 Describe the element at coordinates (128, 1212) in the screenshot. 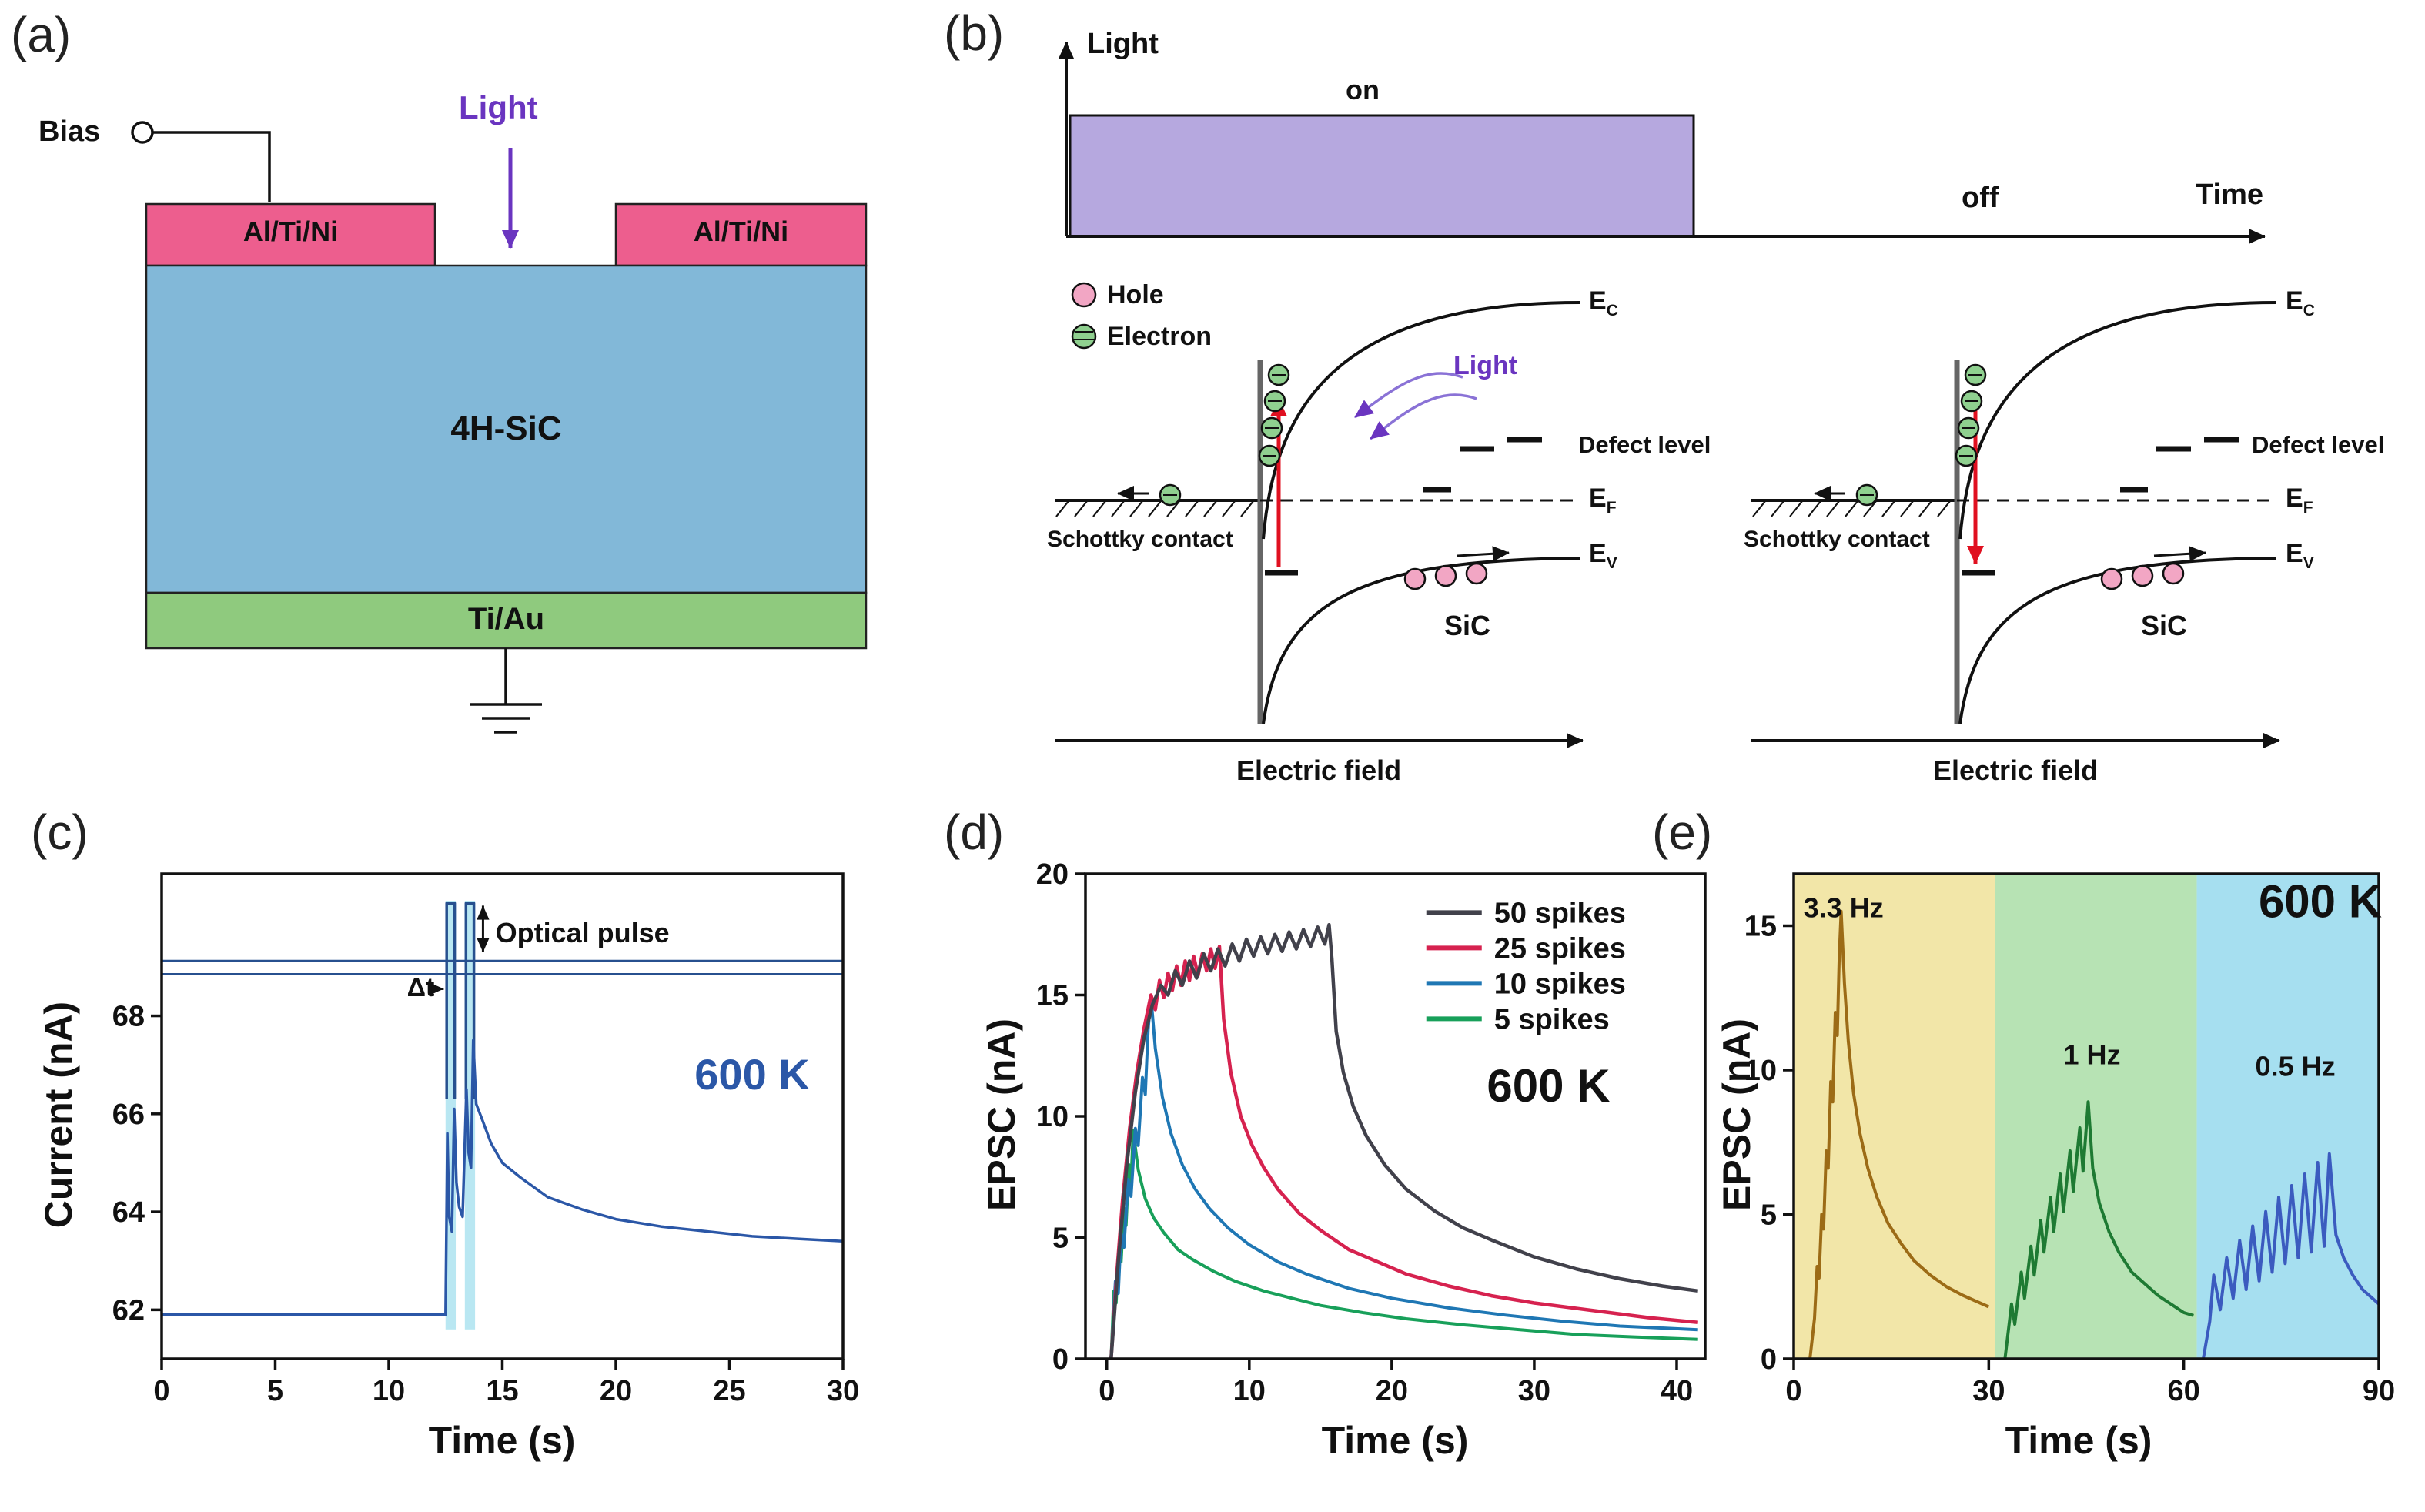

I see `svg-text: 64` at that location.